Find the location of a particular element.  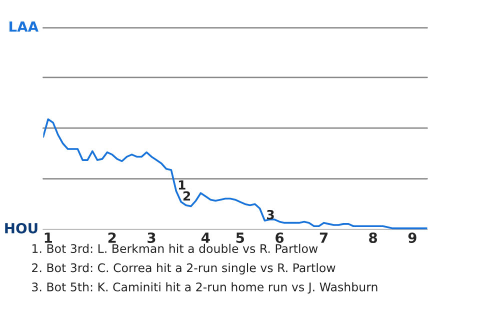

x-tick-label: 2 is located at coordinates (112, 237).